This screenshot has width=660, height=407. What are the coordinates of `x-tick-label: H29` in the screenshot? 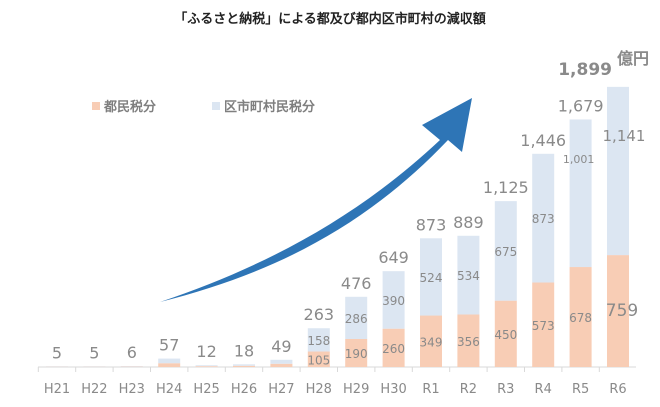 It's located at (356, 389).